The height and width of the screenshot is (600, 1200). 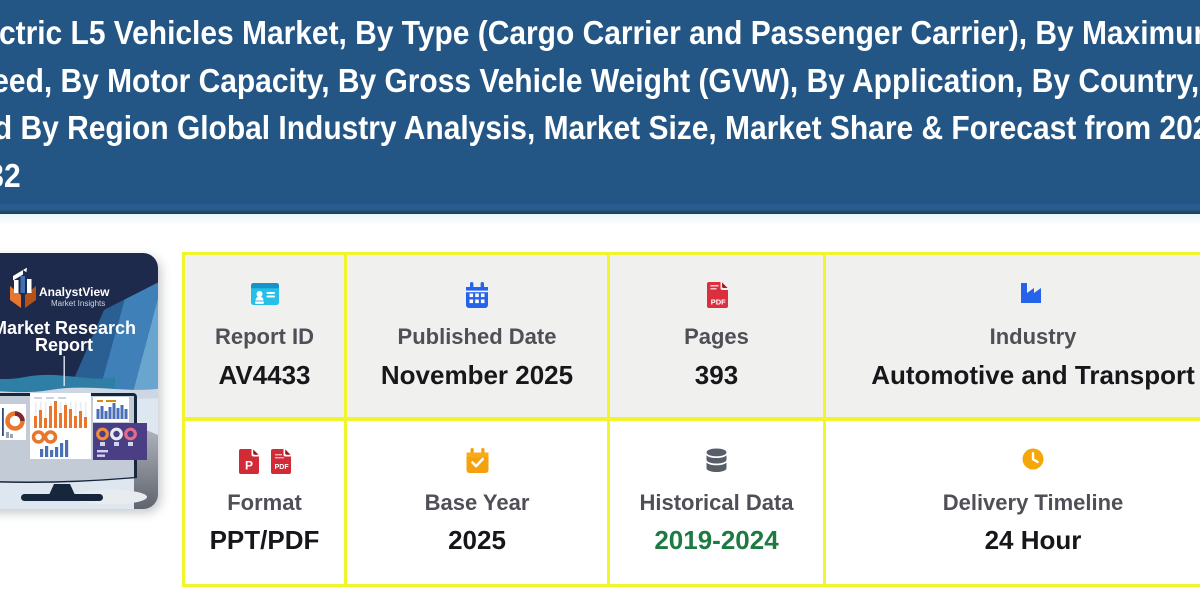 What do you see at coordinates (68, 328) in the screenshot?
I see `svg-text: Market Research` at bounding box center [68, 328].